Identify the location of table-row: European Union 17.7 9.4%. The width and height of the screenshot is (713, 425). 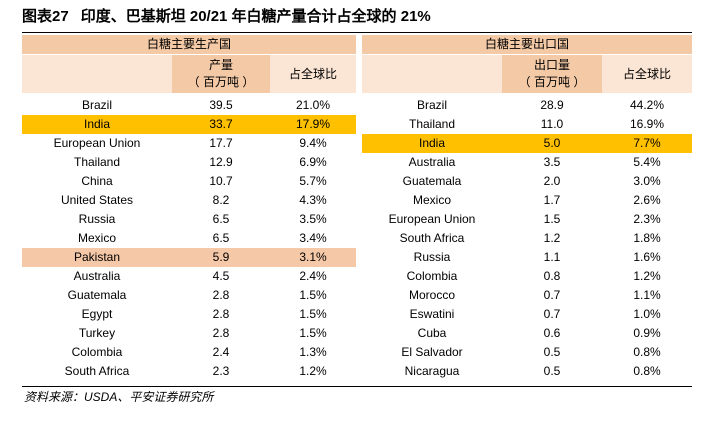
(189, 143).